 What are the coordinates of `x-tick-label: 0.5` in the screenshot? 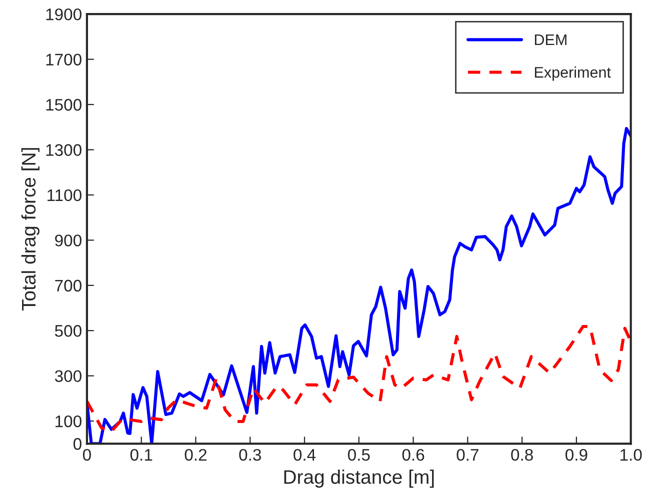 It's located at (359, 454).